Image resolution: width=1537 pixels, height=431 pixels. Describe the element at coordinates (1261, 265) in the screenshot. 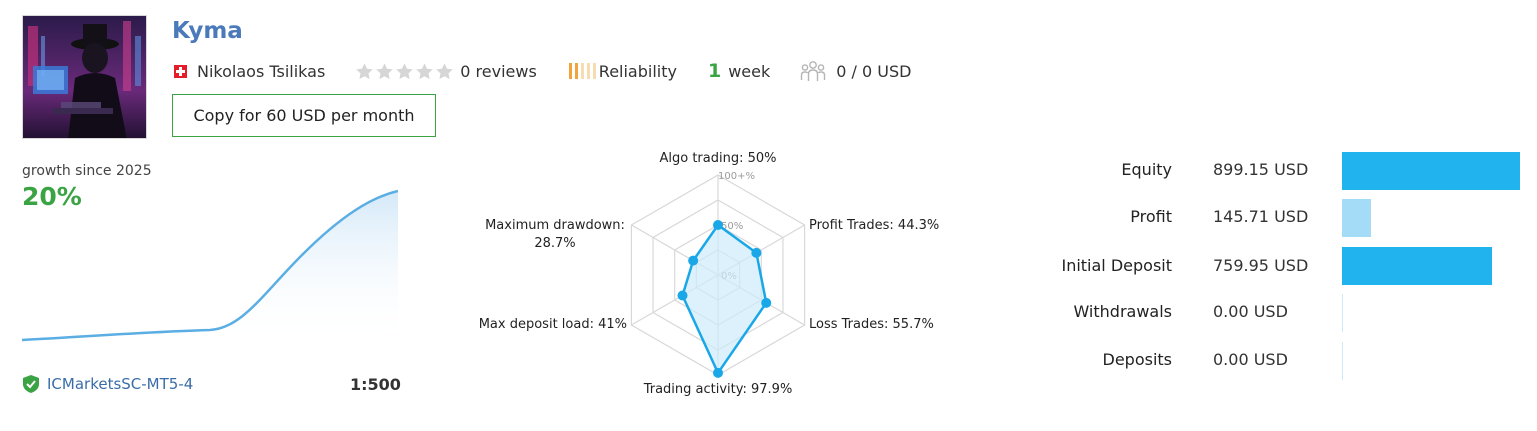

I see `stat-value-initial-deposit: 759.95 USD` at that location.